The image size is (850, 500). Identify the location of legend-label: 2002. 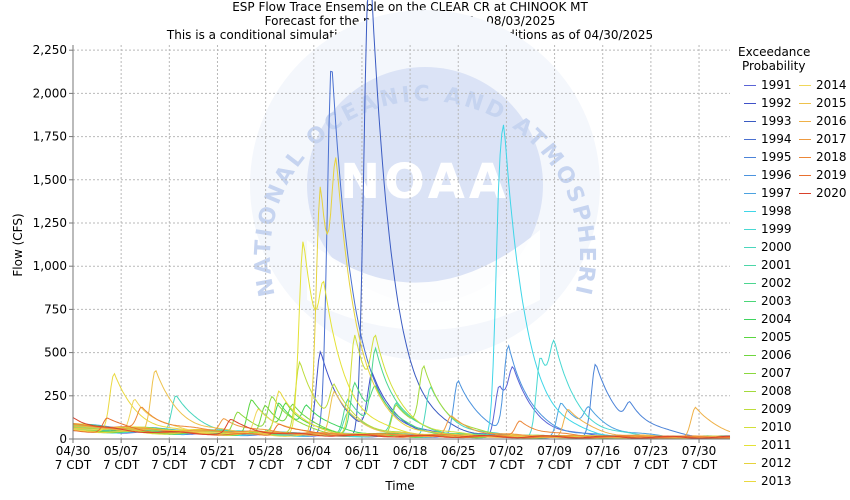
(776, 283).